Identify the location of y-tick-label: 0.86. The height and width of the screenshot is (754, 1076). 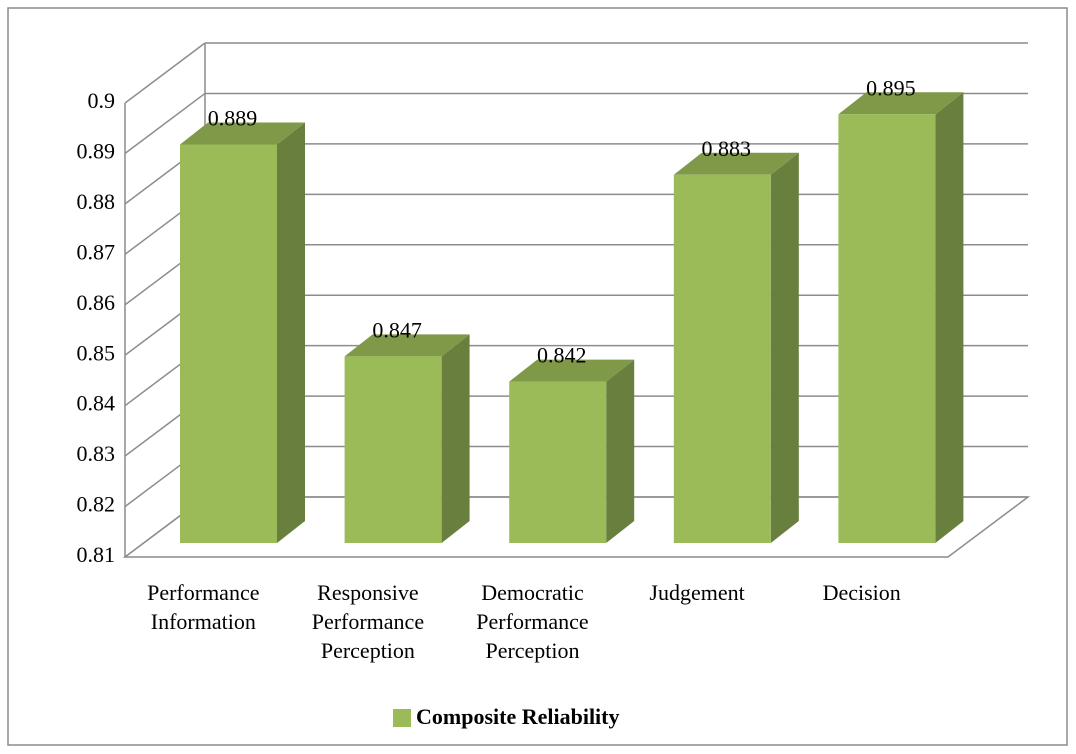
(96, 302).